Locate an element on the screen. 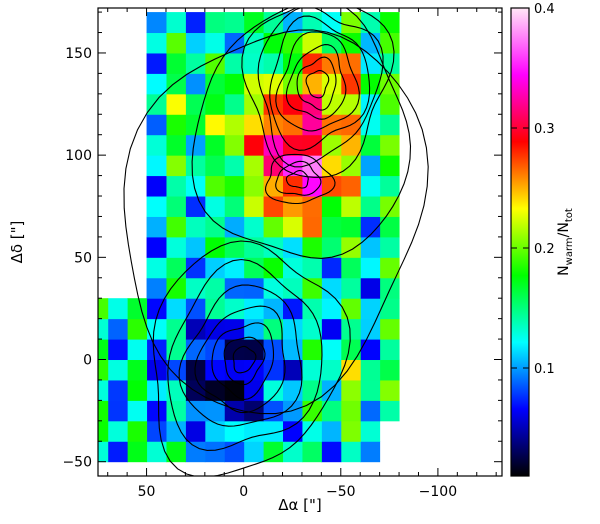  x-tick-label: −100 is located at coordinates (438, 492).